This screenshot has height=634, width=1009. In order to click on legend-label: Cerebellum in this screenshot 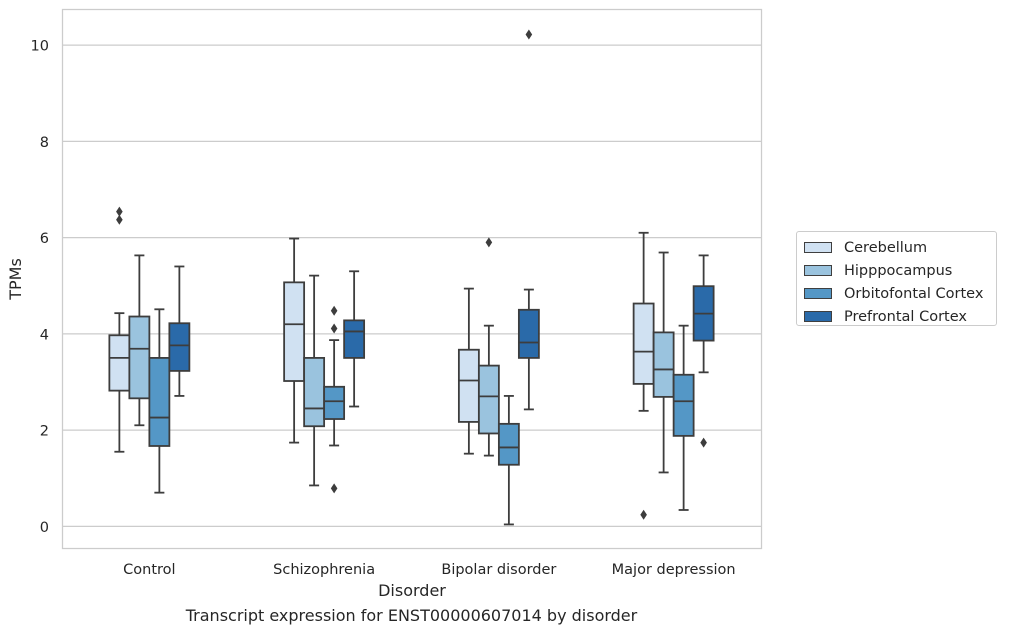, I will do `click(886, 247)`.